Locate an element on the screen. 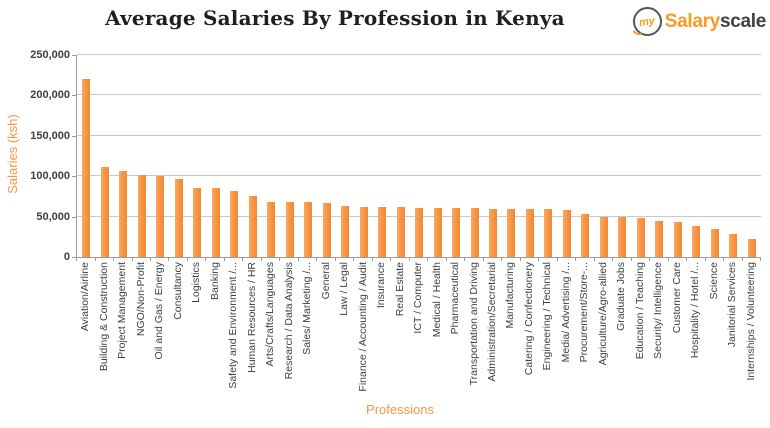 The width and height of the screenshot is (770, 428). x-axis-label: Finance / Accounting / Audit is located at coordinates (362, 327).